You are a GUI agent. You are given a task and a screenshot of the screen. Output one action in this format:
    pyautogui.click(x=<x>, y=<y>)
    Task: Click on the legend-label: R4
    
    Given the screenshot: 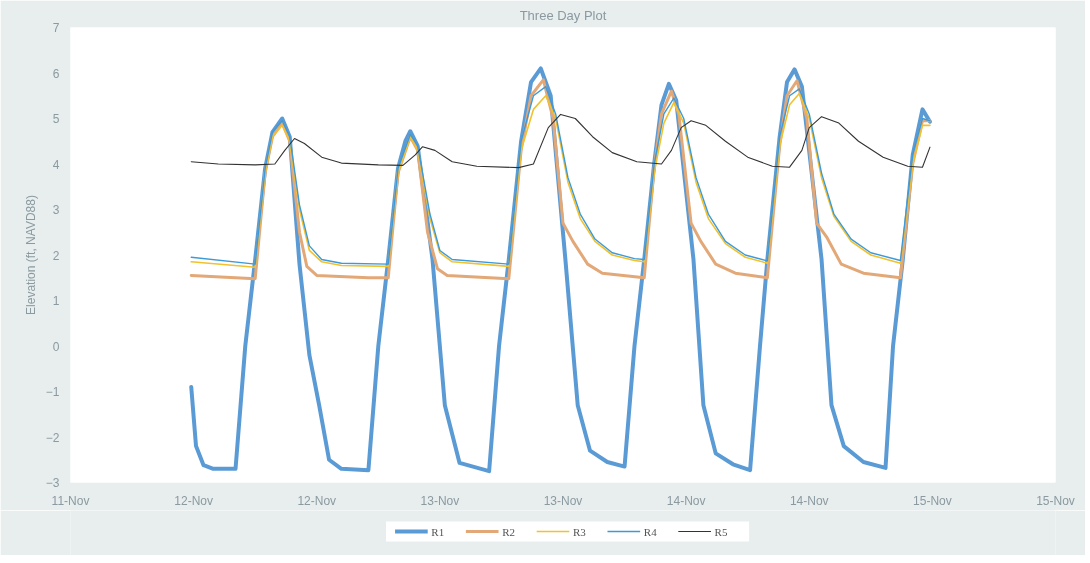 What is the action you would take?
    pyautogui.click(x=650, y=531)
    